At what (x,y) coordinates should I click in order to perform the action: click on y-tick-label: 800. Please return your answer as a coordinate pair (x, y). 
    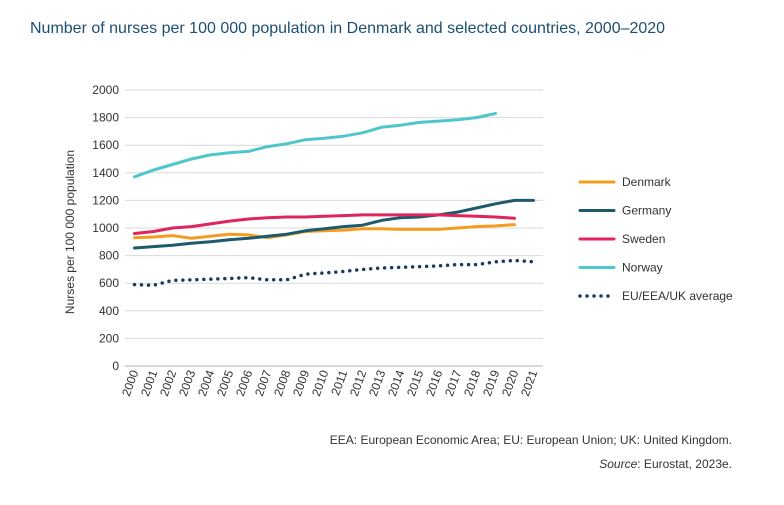
    Looking at the image, I should click on (109, 256).